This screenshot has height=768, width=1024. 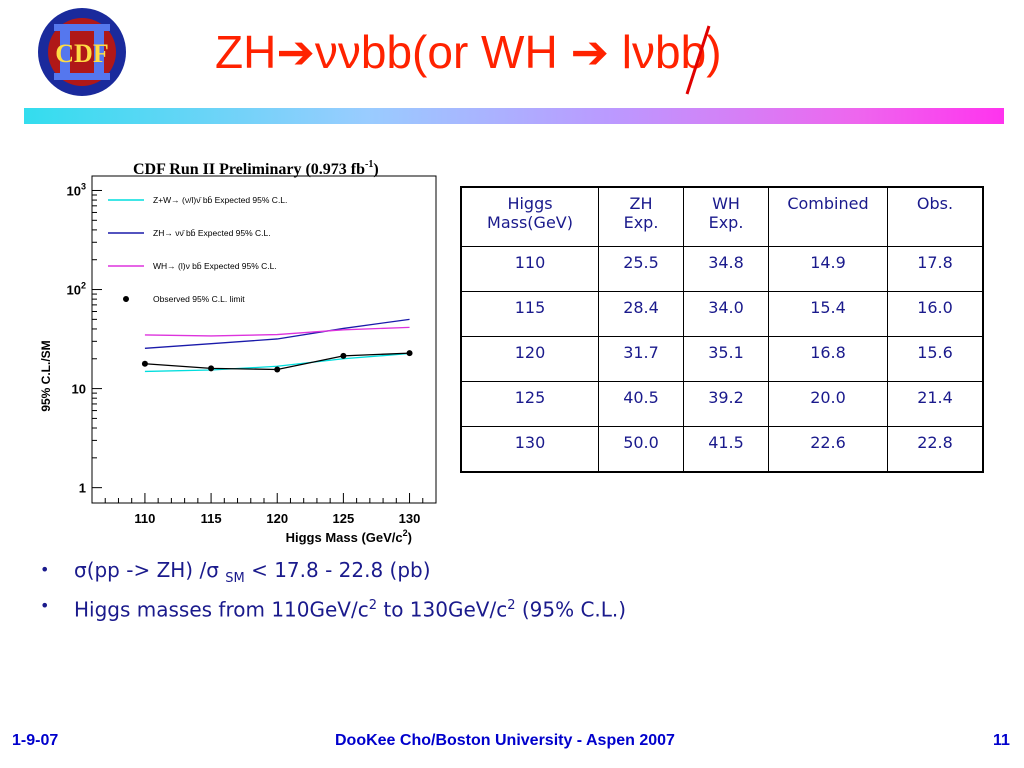 What do you see at coordinates (529, 404) in the screenshot?
I see `table-cell: 125` at bounding box center [529, 404].